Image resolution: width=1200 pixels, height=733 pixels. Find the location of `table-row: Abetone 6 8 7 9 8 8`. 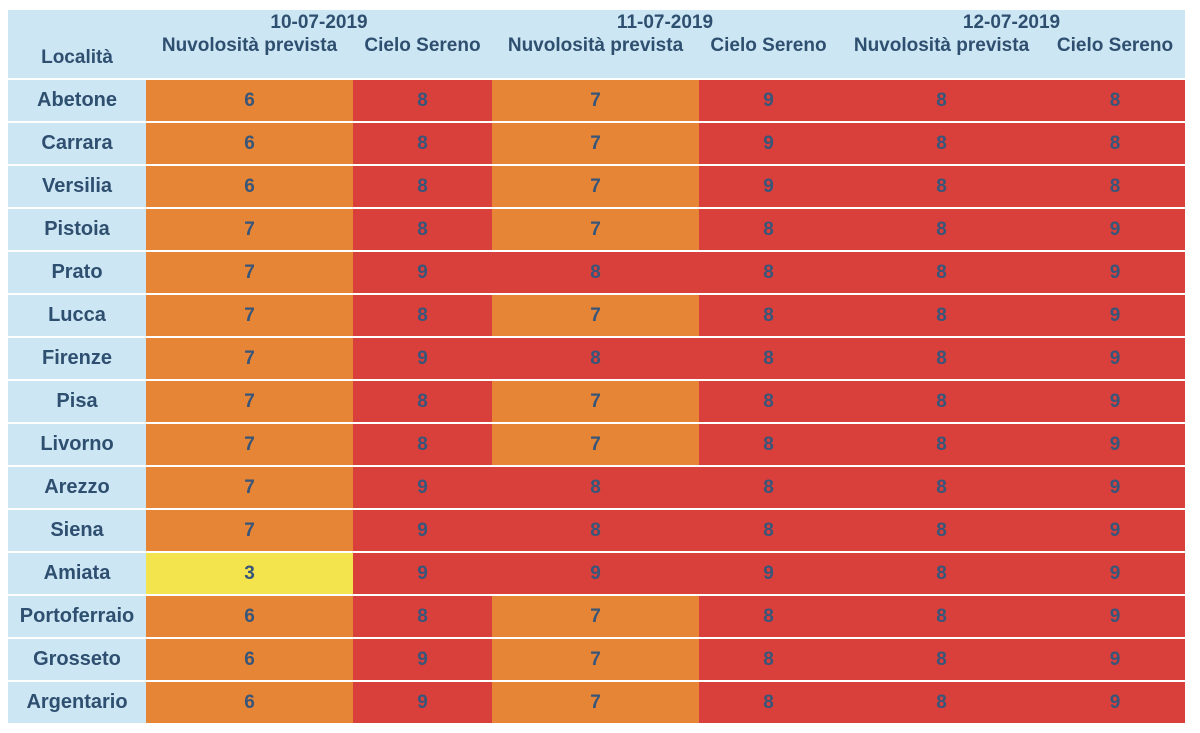

table-row: Abetone 6 8 7 9 8 8 is located at coordinates (596, 99).